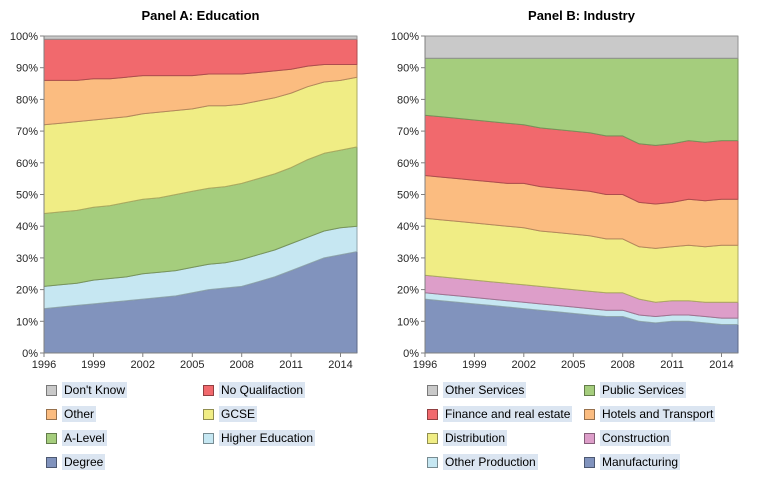 Image resolution: width=762 pixels, height=490 pixels. Describe the element at coordinates (79, 414) in the screenshot. I see `legend-label-other: Other` at that location.